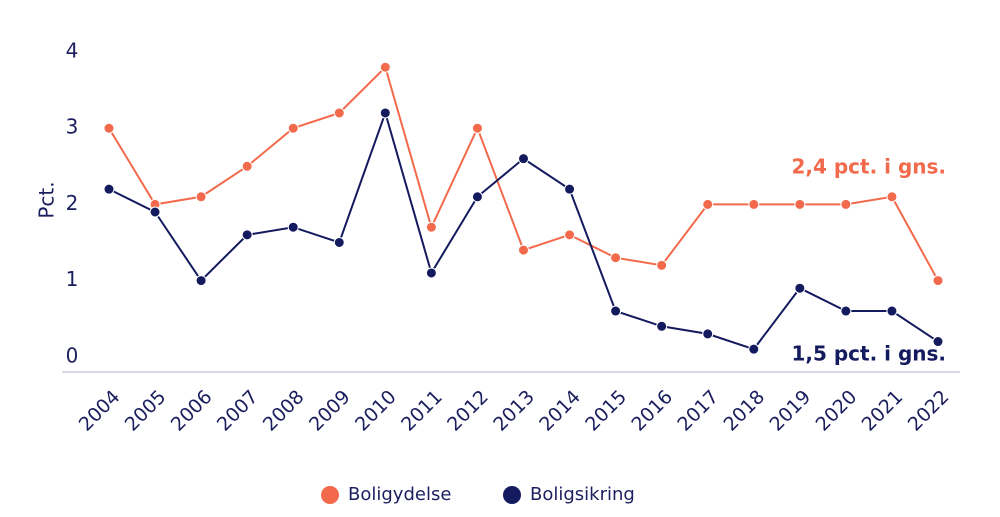  What do you see at coordinates (744, 411) in the screenshot?
I see `x-tick-label: 2018` at bounding box center [744, 411].